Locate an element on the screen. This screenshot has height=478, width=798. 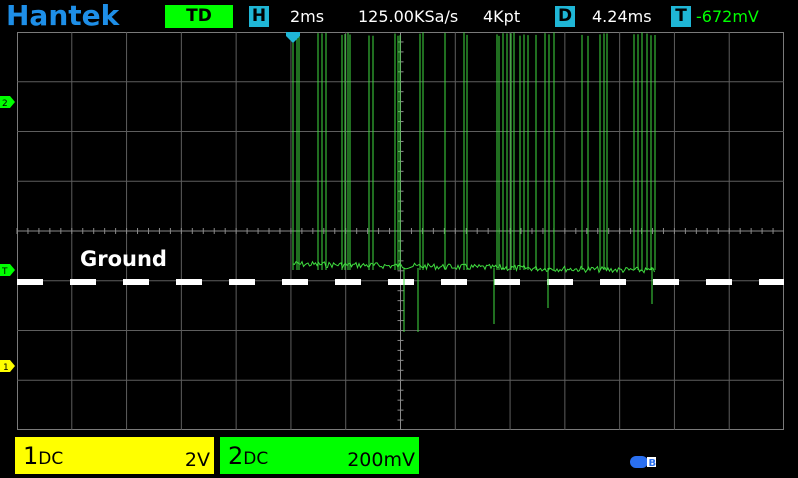
timebase-value: 2ms is located at coordinates (307, 16).